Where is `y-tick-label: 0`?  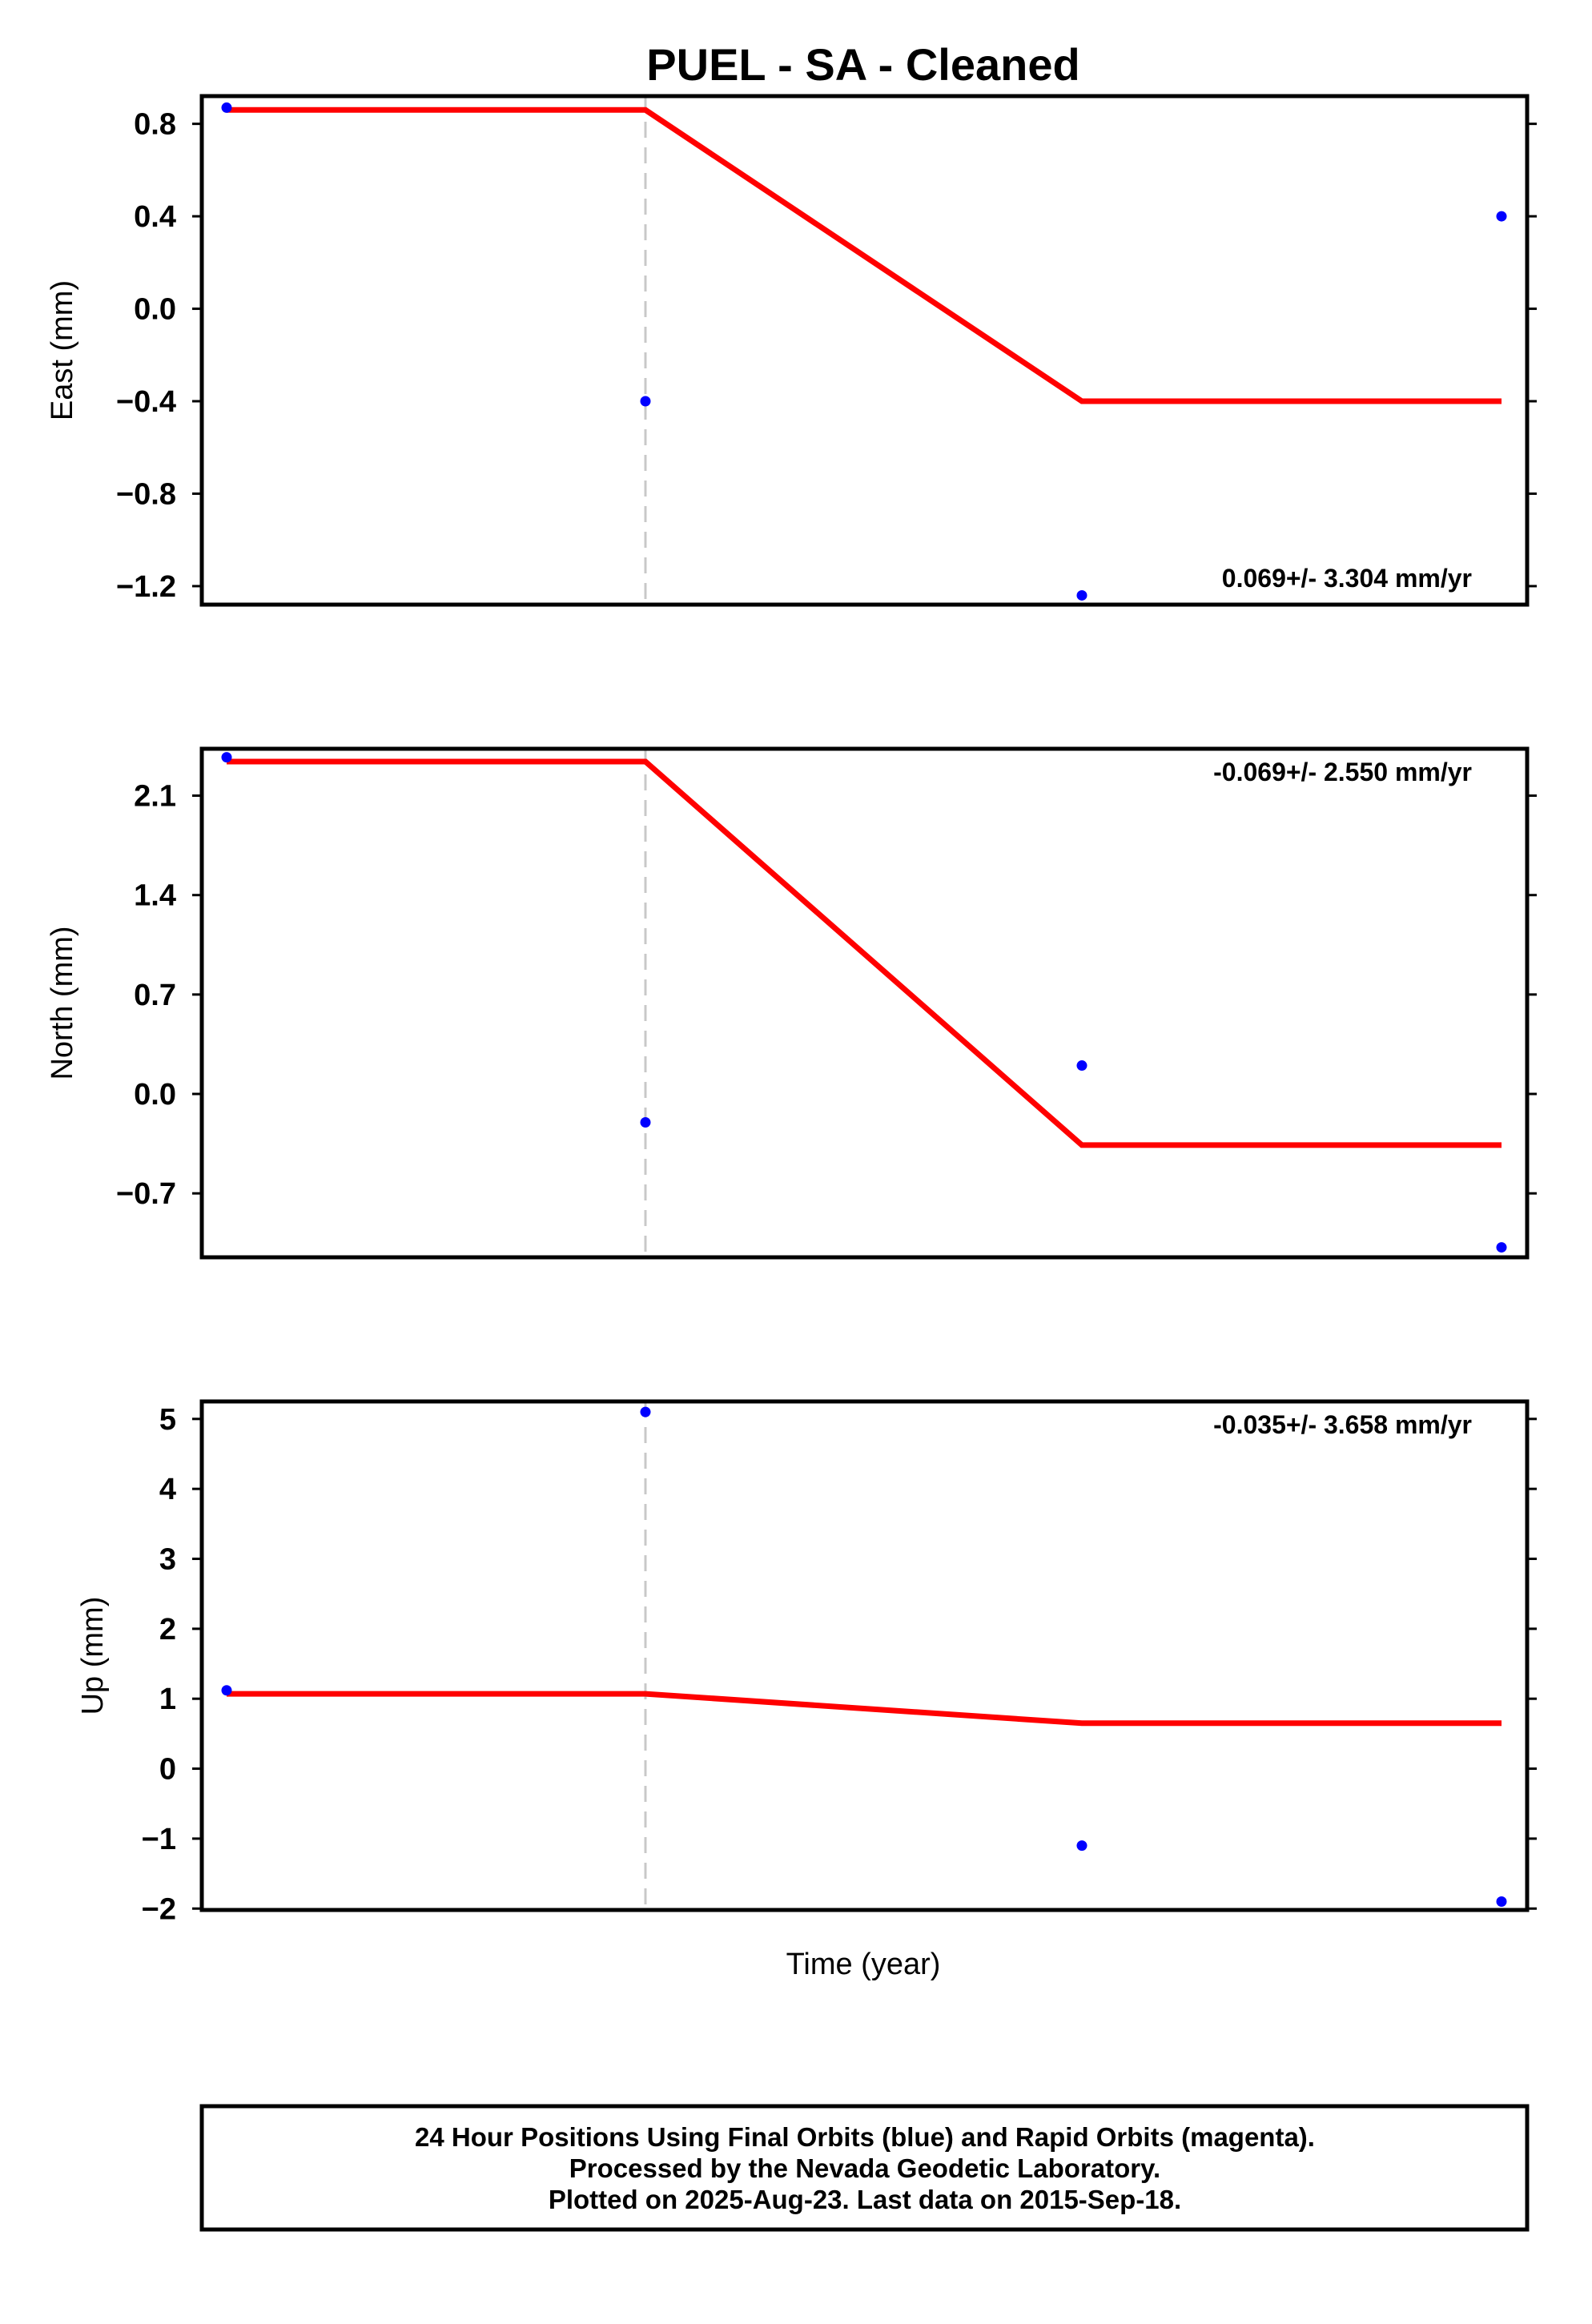 y-tick-label: 0 is located at coordinates (167, 1770).